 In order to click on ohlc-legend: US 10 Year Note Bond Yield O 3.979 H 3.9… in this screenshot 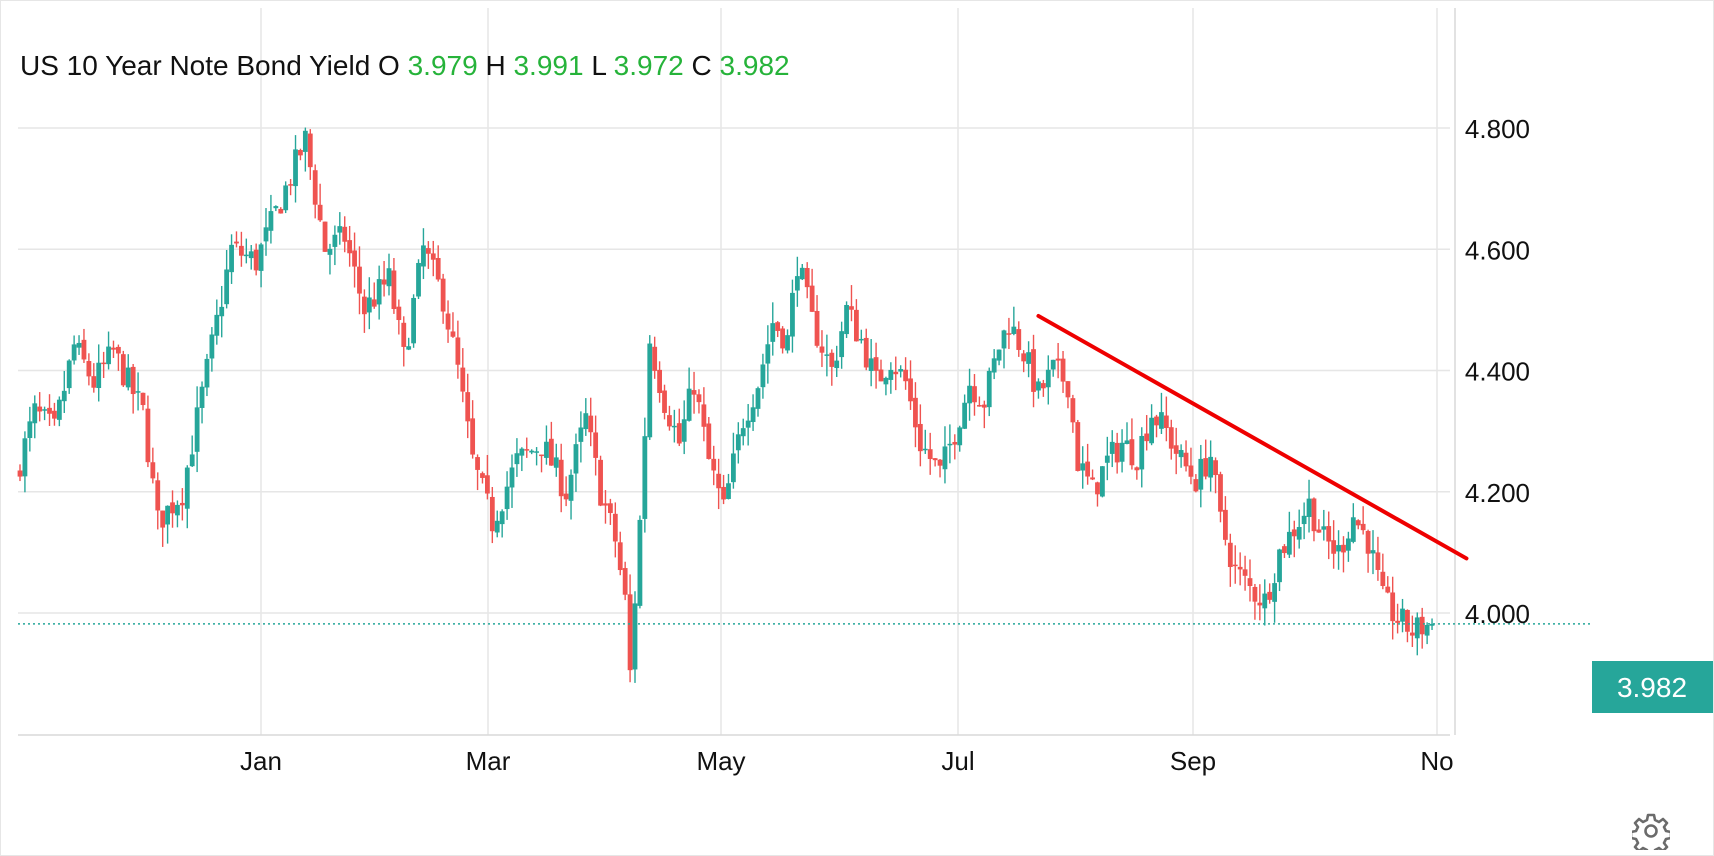, I will do `click(405, 66)`.